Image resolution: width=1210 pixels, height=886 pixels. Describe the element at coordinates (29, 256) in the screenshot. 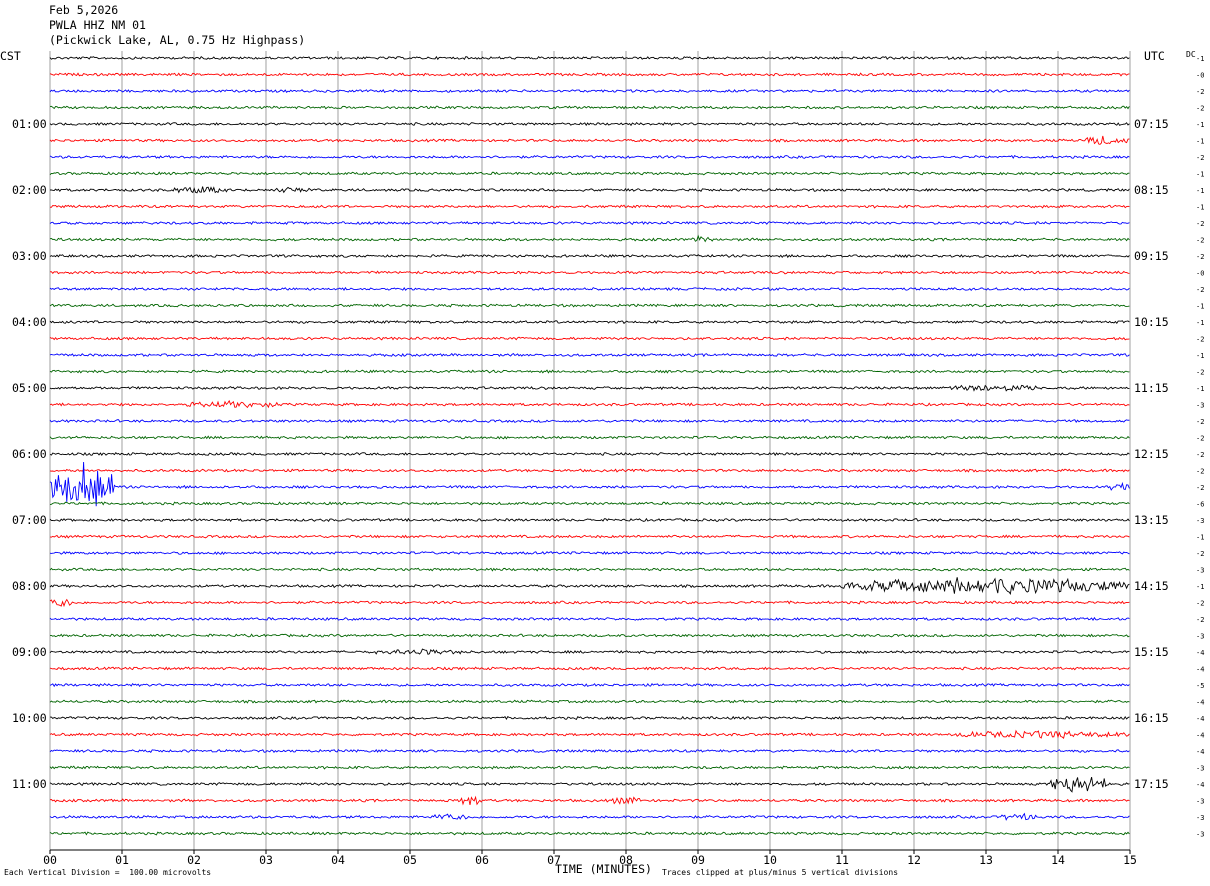

I see `left-hour-label: 03:00` at that location.